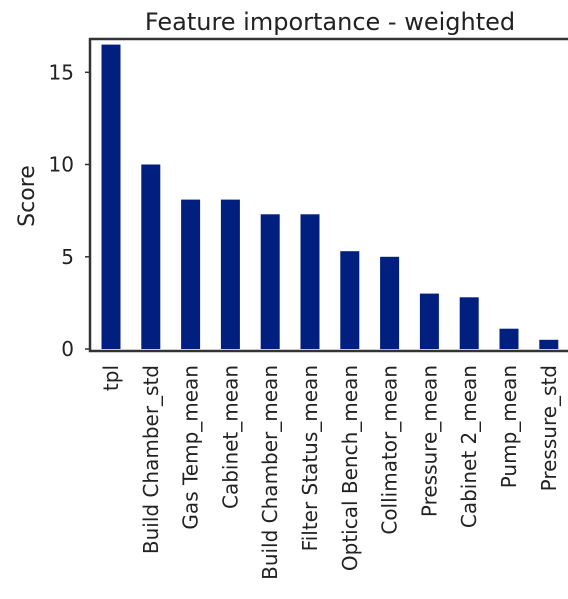 Image resolution: width=568 pixels, height=599 pixels. I want to click on bar-build-chamber-std, so click(151, 256).